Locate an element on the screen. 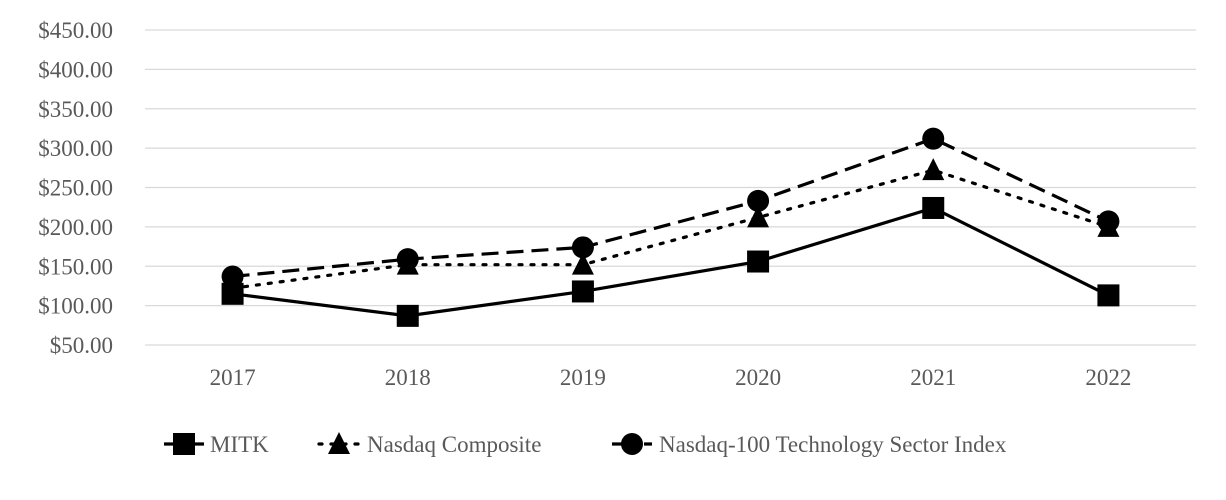  x-tick-label: 2020 is located at coordinates (758, 377).